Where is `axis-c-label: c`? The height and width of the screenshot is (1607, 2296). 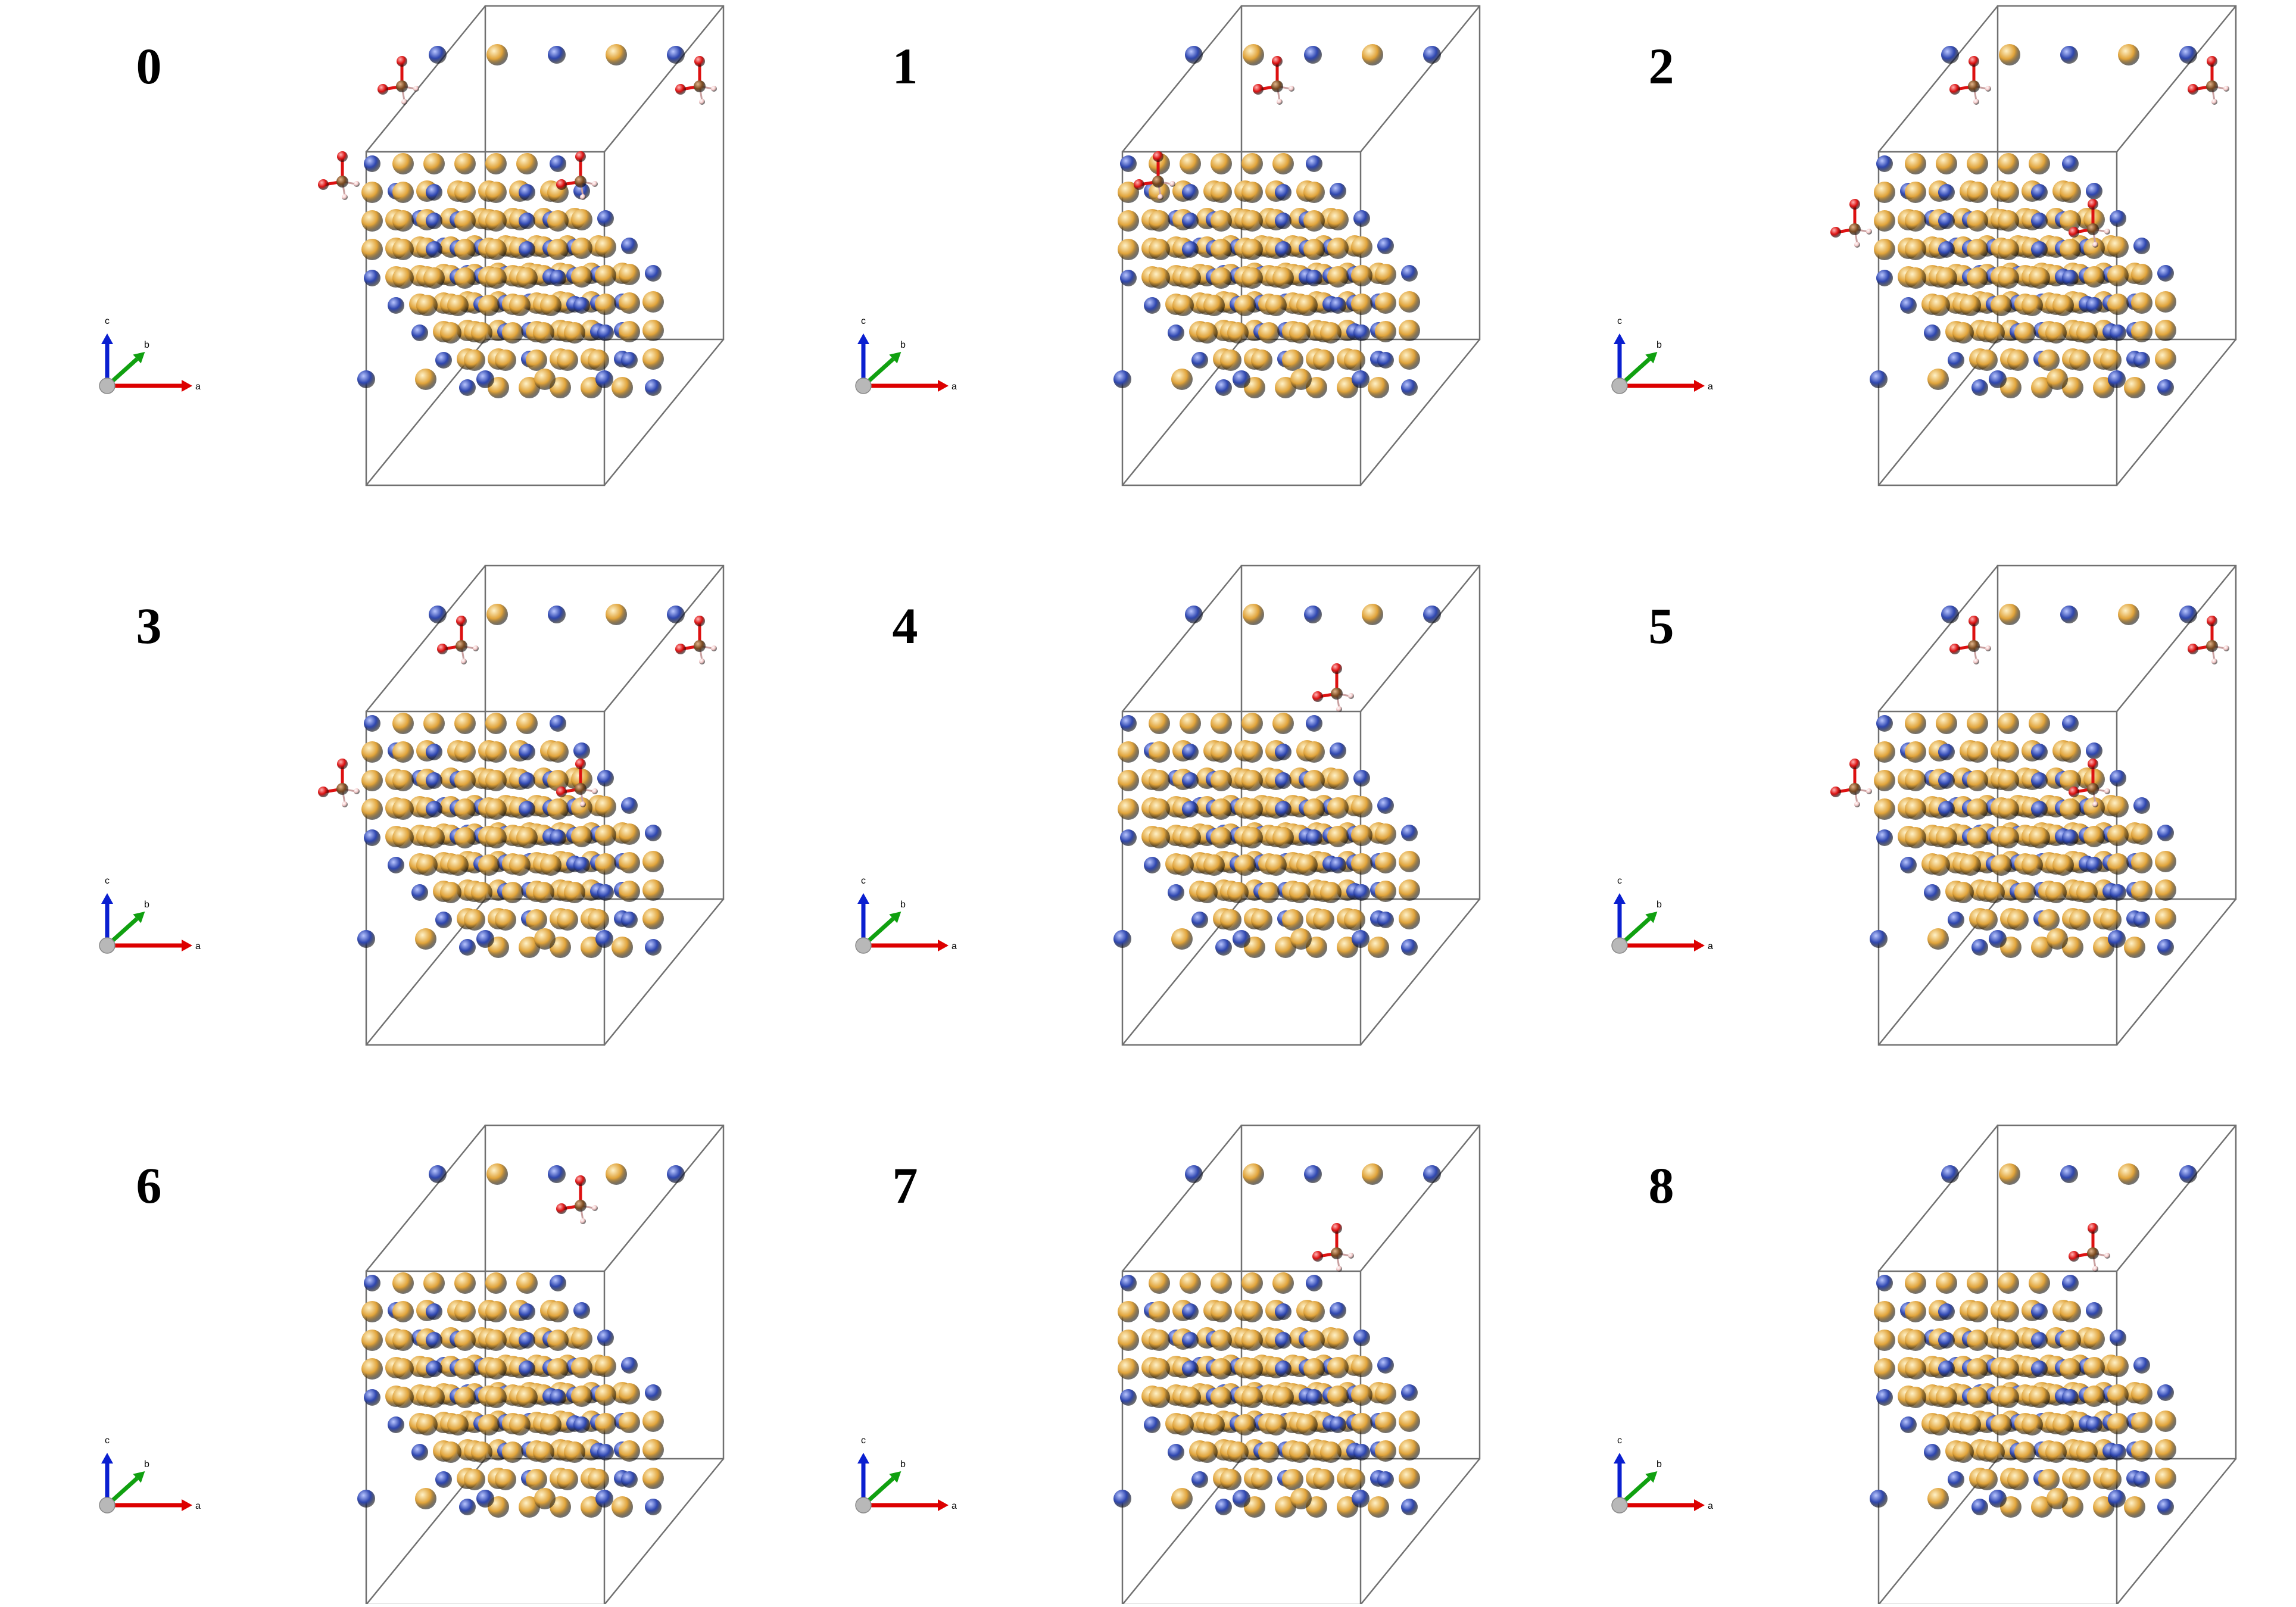
axis-c-label: c is located at coordinates (1619, 881).